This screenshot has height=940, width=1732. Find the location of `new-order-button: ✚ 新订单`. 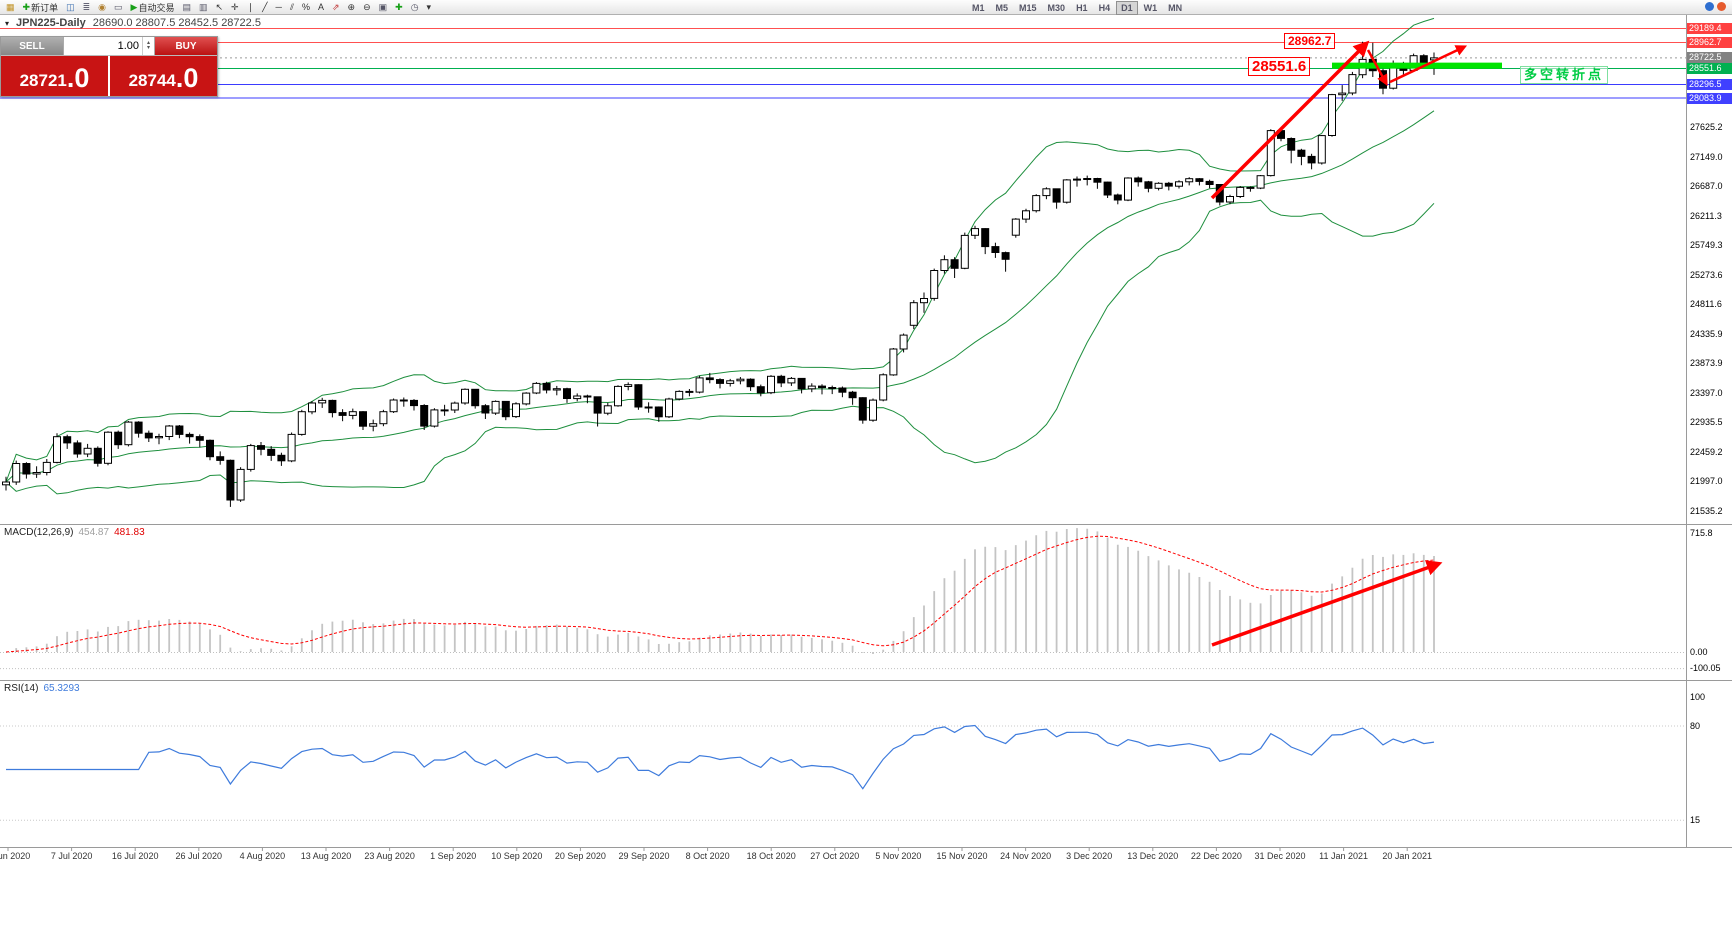

new-order-button: ✚ 新订单 is located at coordinates (40, 7).